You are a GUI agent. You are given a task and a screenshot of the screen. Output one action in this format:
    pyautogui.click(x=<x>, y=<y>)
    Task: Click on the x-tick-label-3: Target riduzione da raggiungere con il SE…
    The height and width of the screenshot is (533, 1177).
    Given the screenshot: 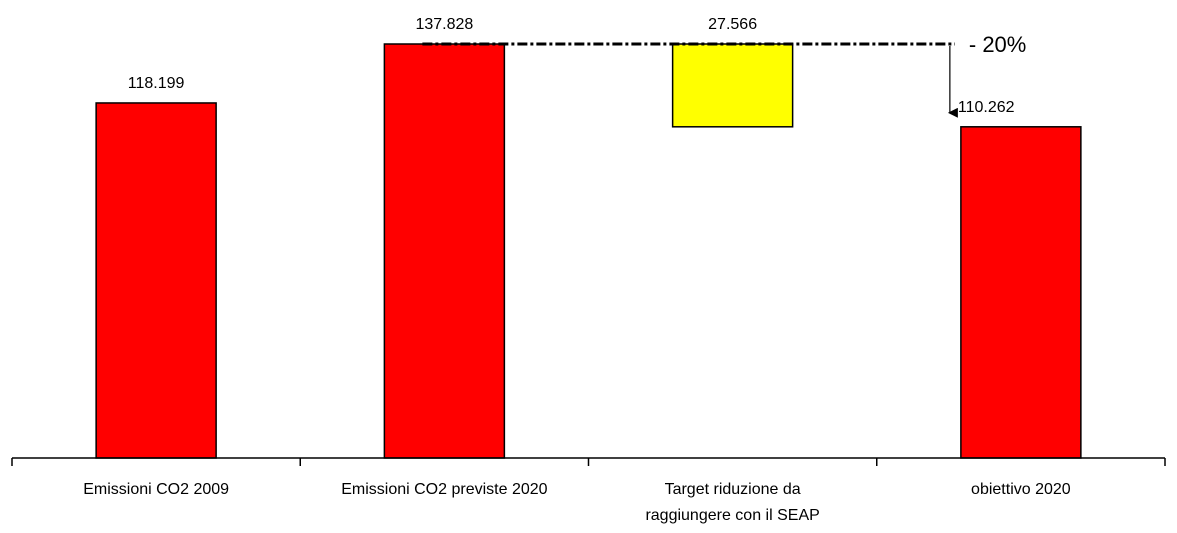 What is the action you would take?
    pyautogui.click(x=732, y=502)
    